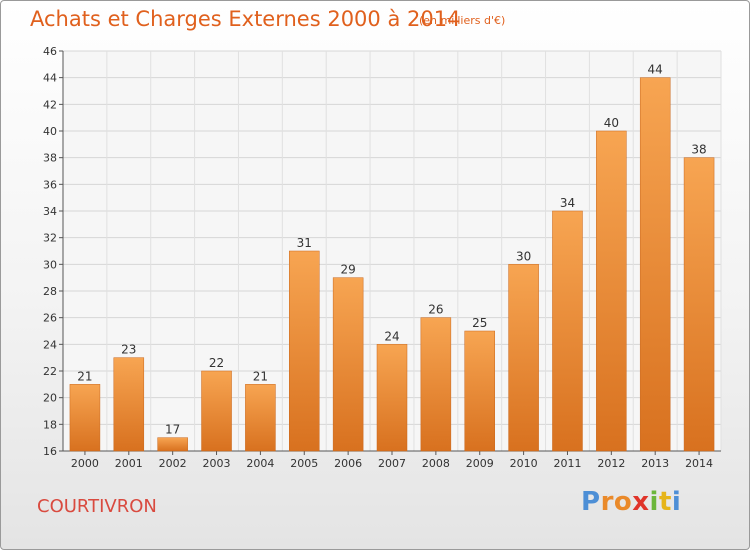 This screenshot has width=750, height=550. I want to click on x-tick-label: 2000, so click(85, 463).